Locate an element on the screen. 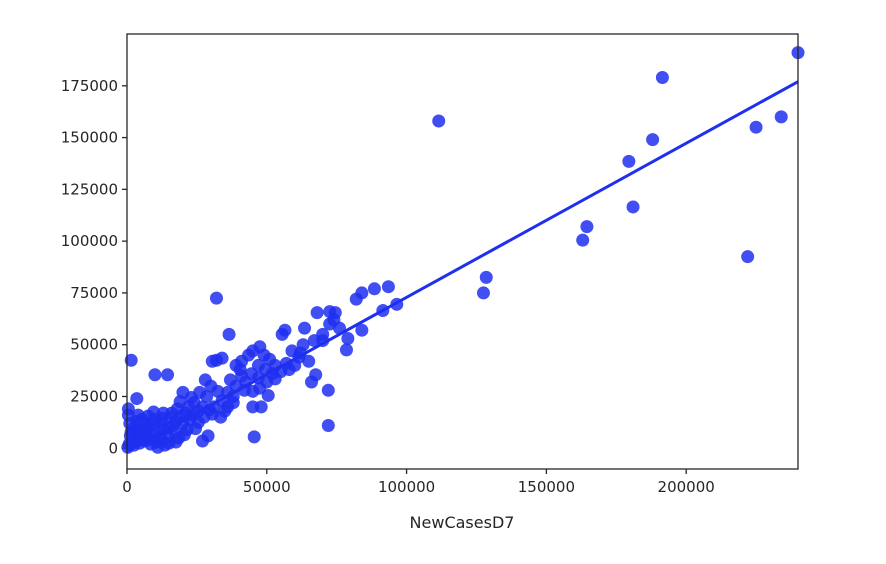  x-tick-label: 50000 is located at coordinates (267, 487).